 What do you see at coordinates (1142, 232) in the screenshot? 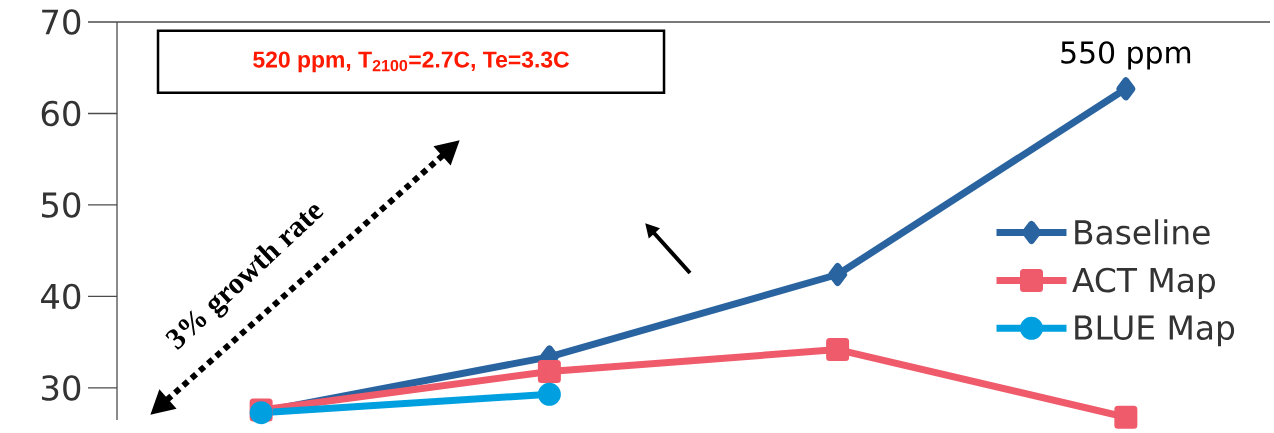
I see `legend-label: Baseline` at bounding box center [1142, 232].